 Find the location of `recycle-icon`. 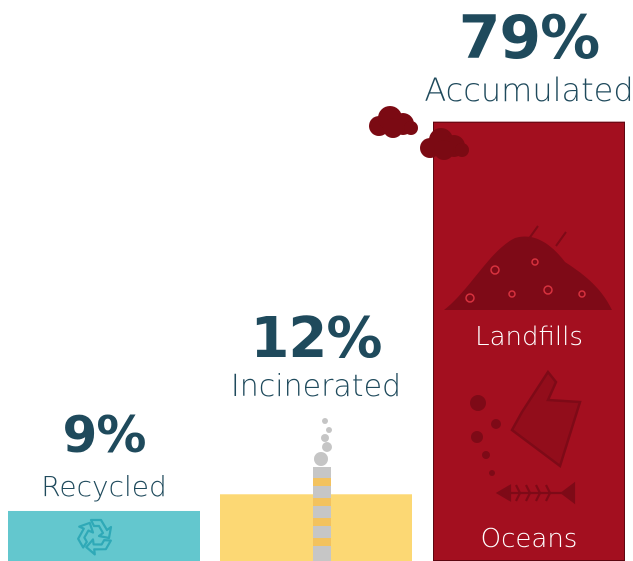

recycle-icon is located at coordinates (95, 537).